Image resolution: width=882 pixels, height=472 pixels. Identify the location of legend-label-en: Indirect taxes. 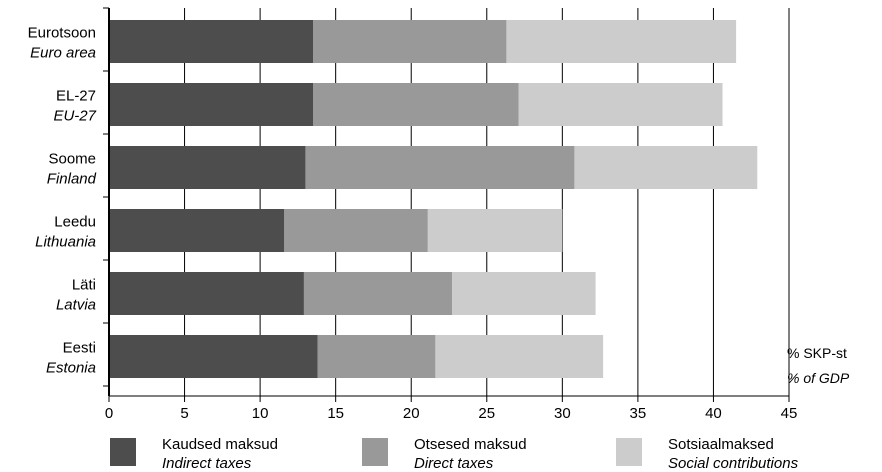
(207, 463).